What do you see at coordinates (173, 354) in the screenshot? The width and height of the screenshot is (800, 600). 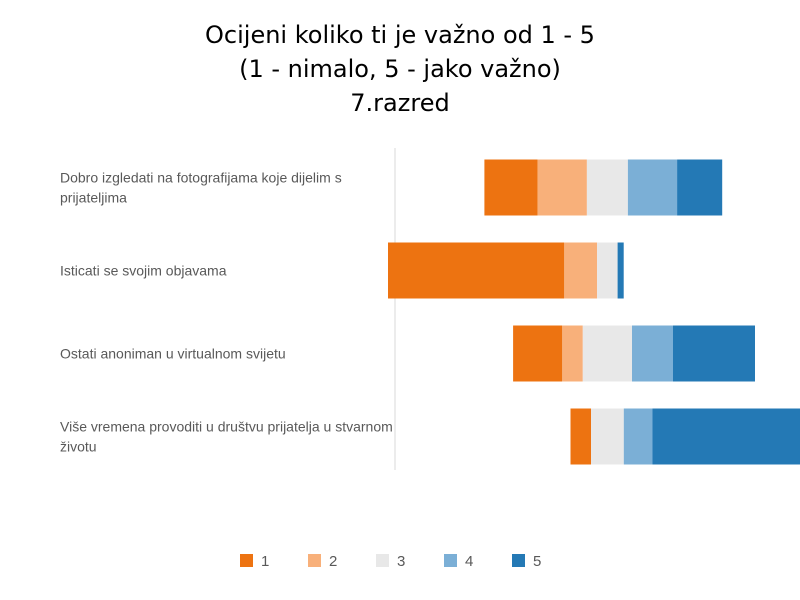 I see `category-label: Ostati anoniman u virtualnom svijetu` at bounding box center [173, 354].